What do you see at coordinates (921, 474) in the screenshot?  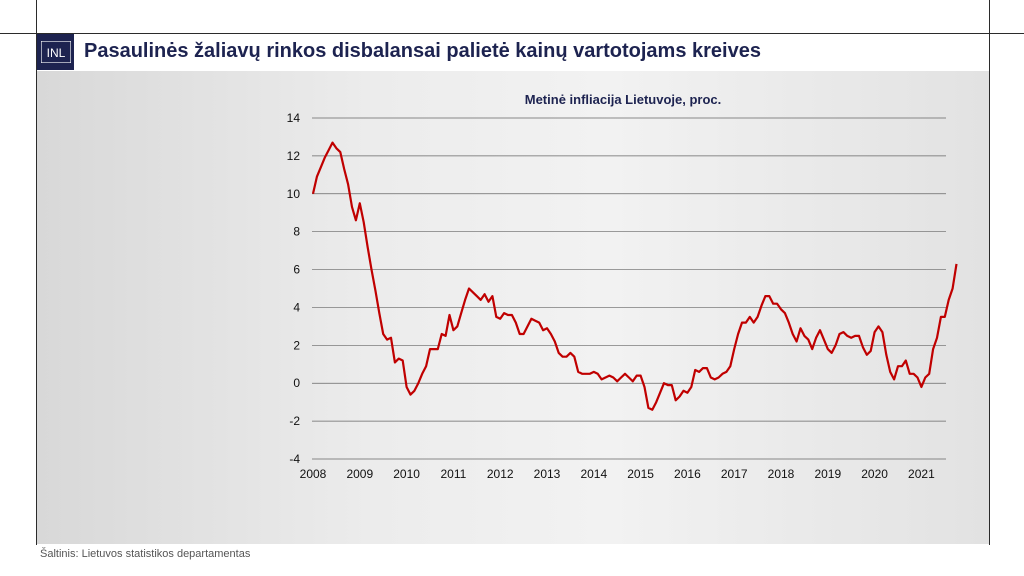 I see `x-tick-label: 2021` at bounding box center [921, 474].